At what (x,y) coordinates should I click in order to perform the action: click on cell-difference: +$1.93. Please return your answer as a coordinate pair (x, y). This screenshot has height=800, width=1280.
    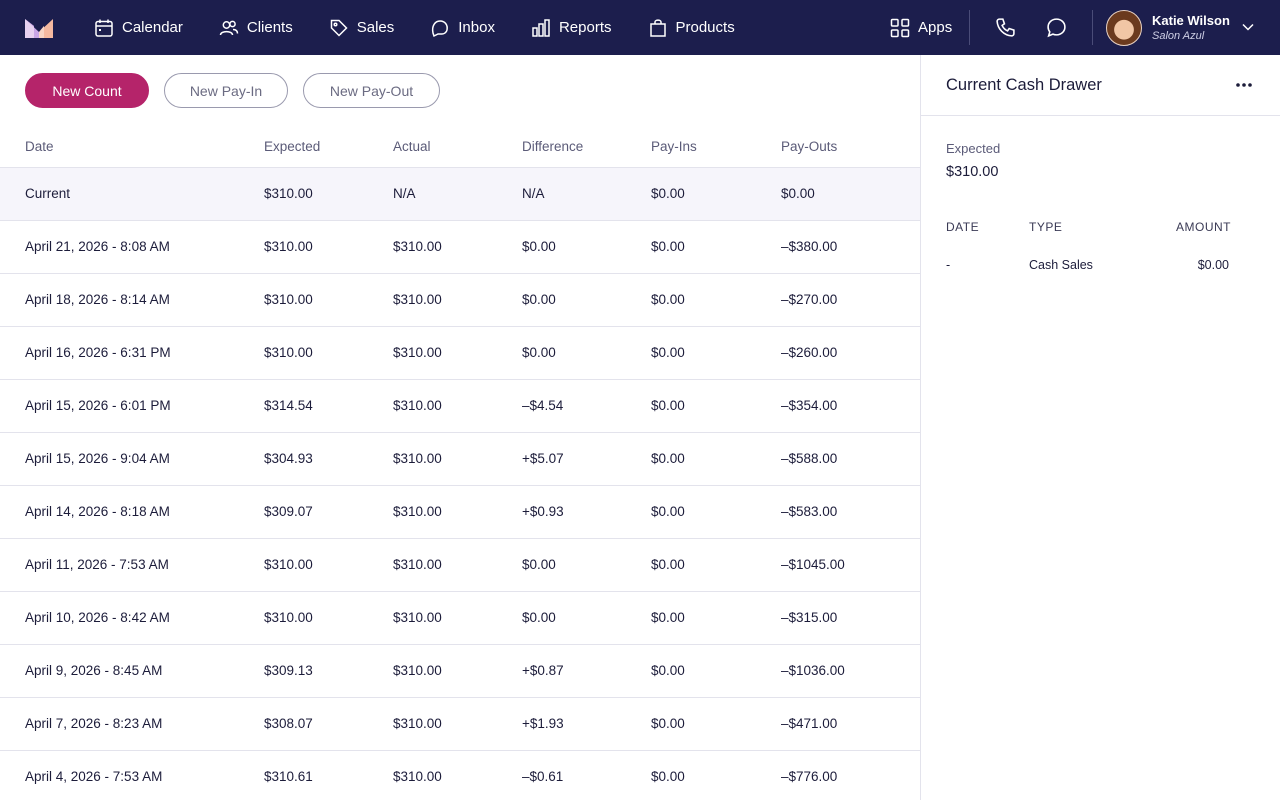
    Looking at the image, I should click on (586, 723).